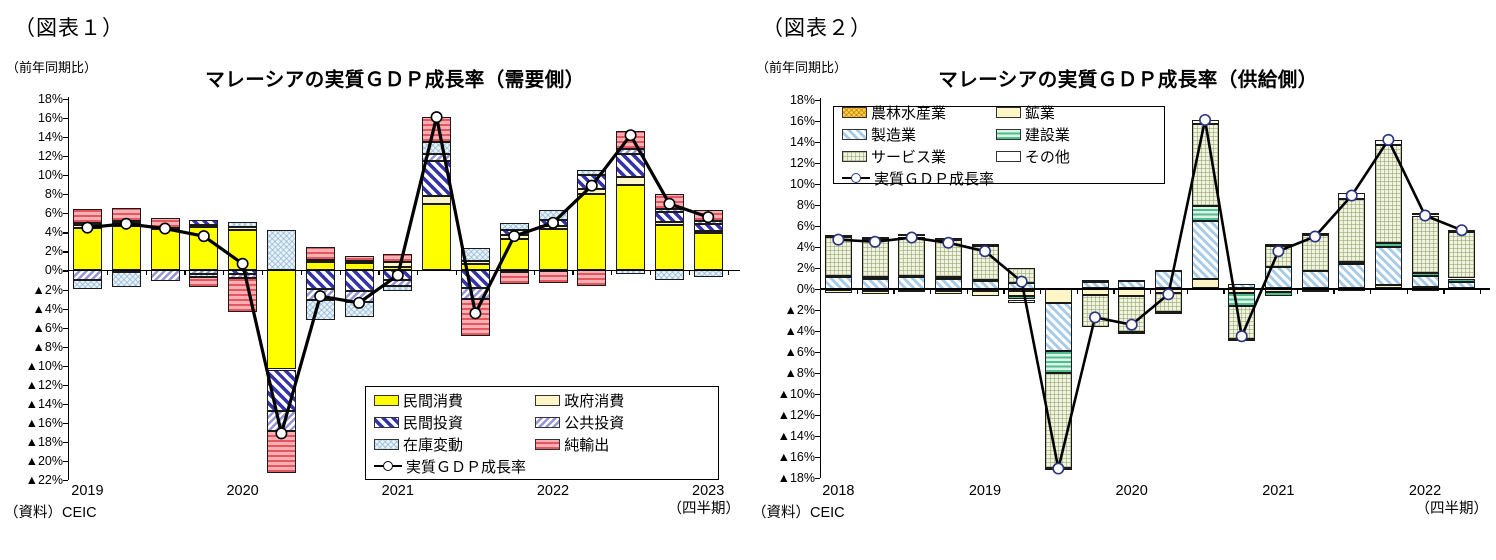 The width and height of the screenshot is (1496, 560). I want to click on legend-label: その他, so click(1047, 157).